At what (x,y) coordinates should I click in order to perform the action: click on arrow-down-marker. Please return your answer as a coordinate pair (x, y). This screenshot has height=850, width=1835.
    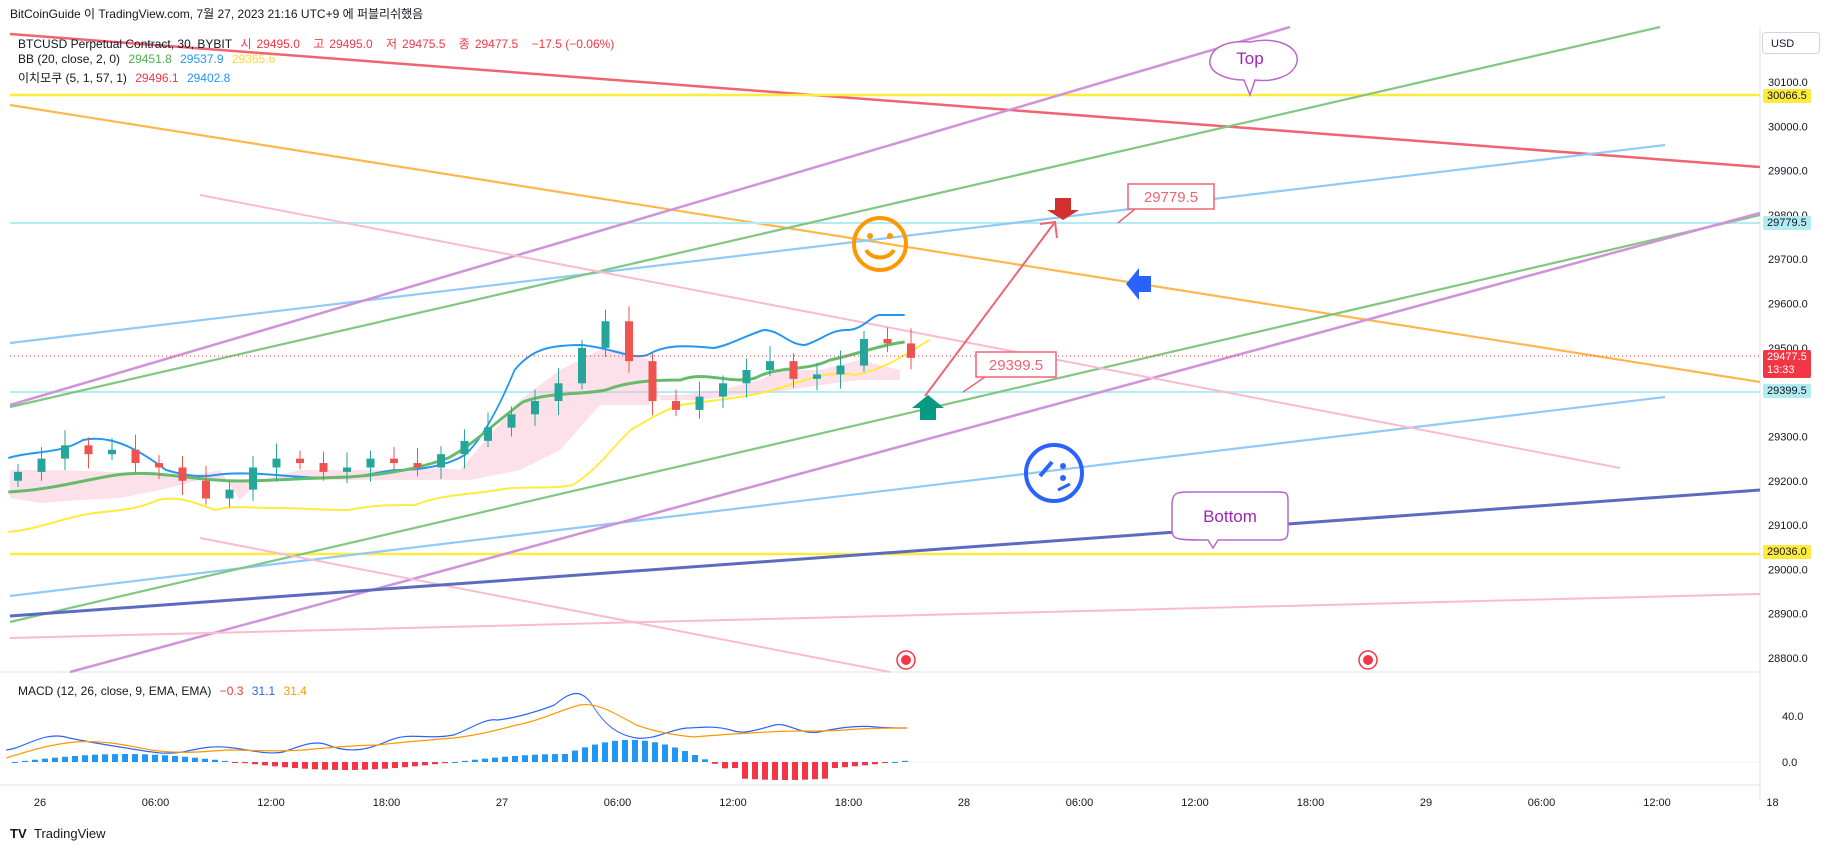
    Looking at the image, I should click on (1063, 209).